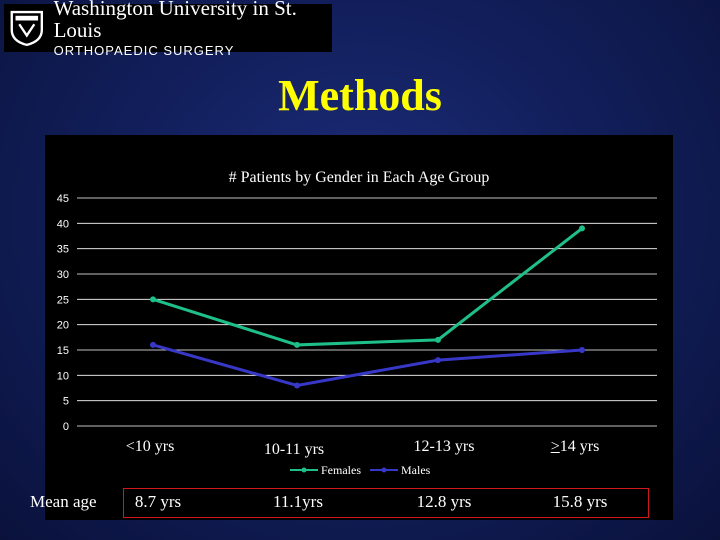 The height and width of the screenshot is (540, 720). Describe the element at coordinates (63, 300) in the screenshot. I see `y-tick-label: 25` at that location.